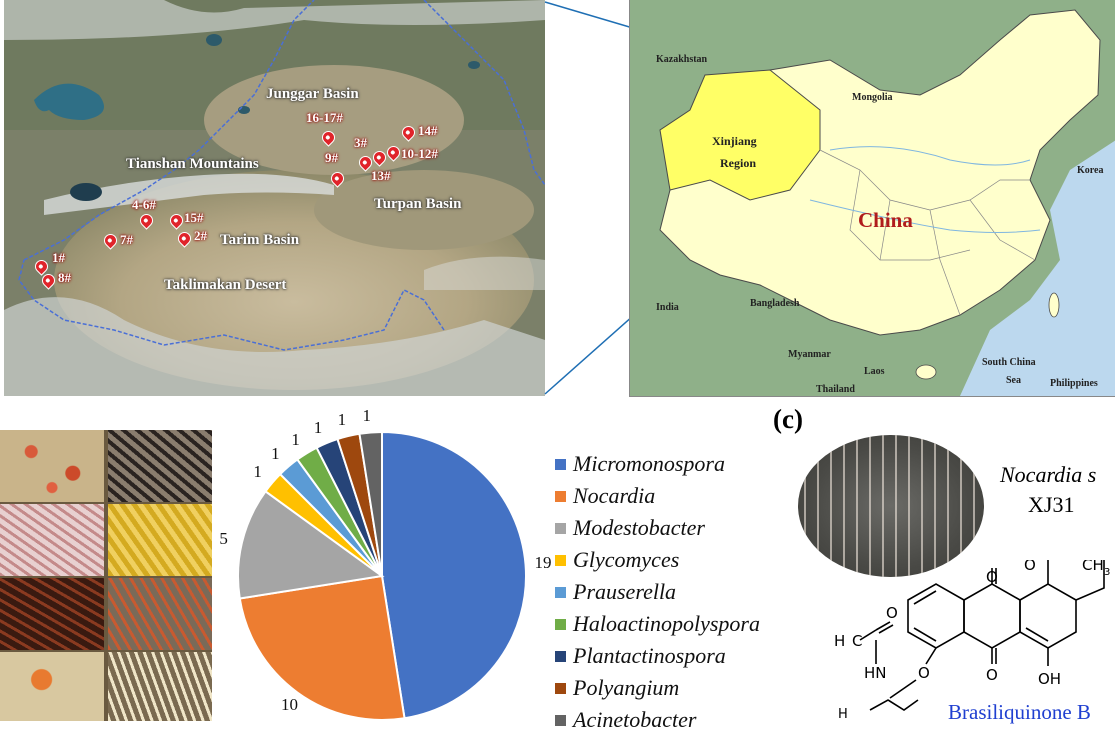  Describe the element at coordinates (322, 647) in the screenshot. I see `pie-slice-nocardia` at that location.